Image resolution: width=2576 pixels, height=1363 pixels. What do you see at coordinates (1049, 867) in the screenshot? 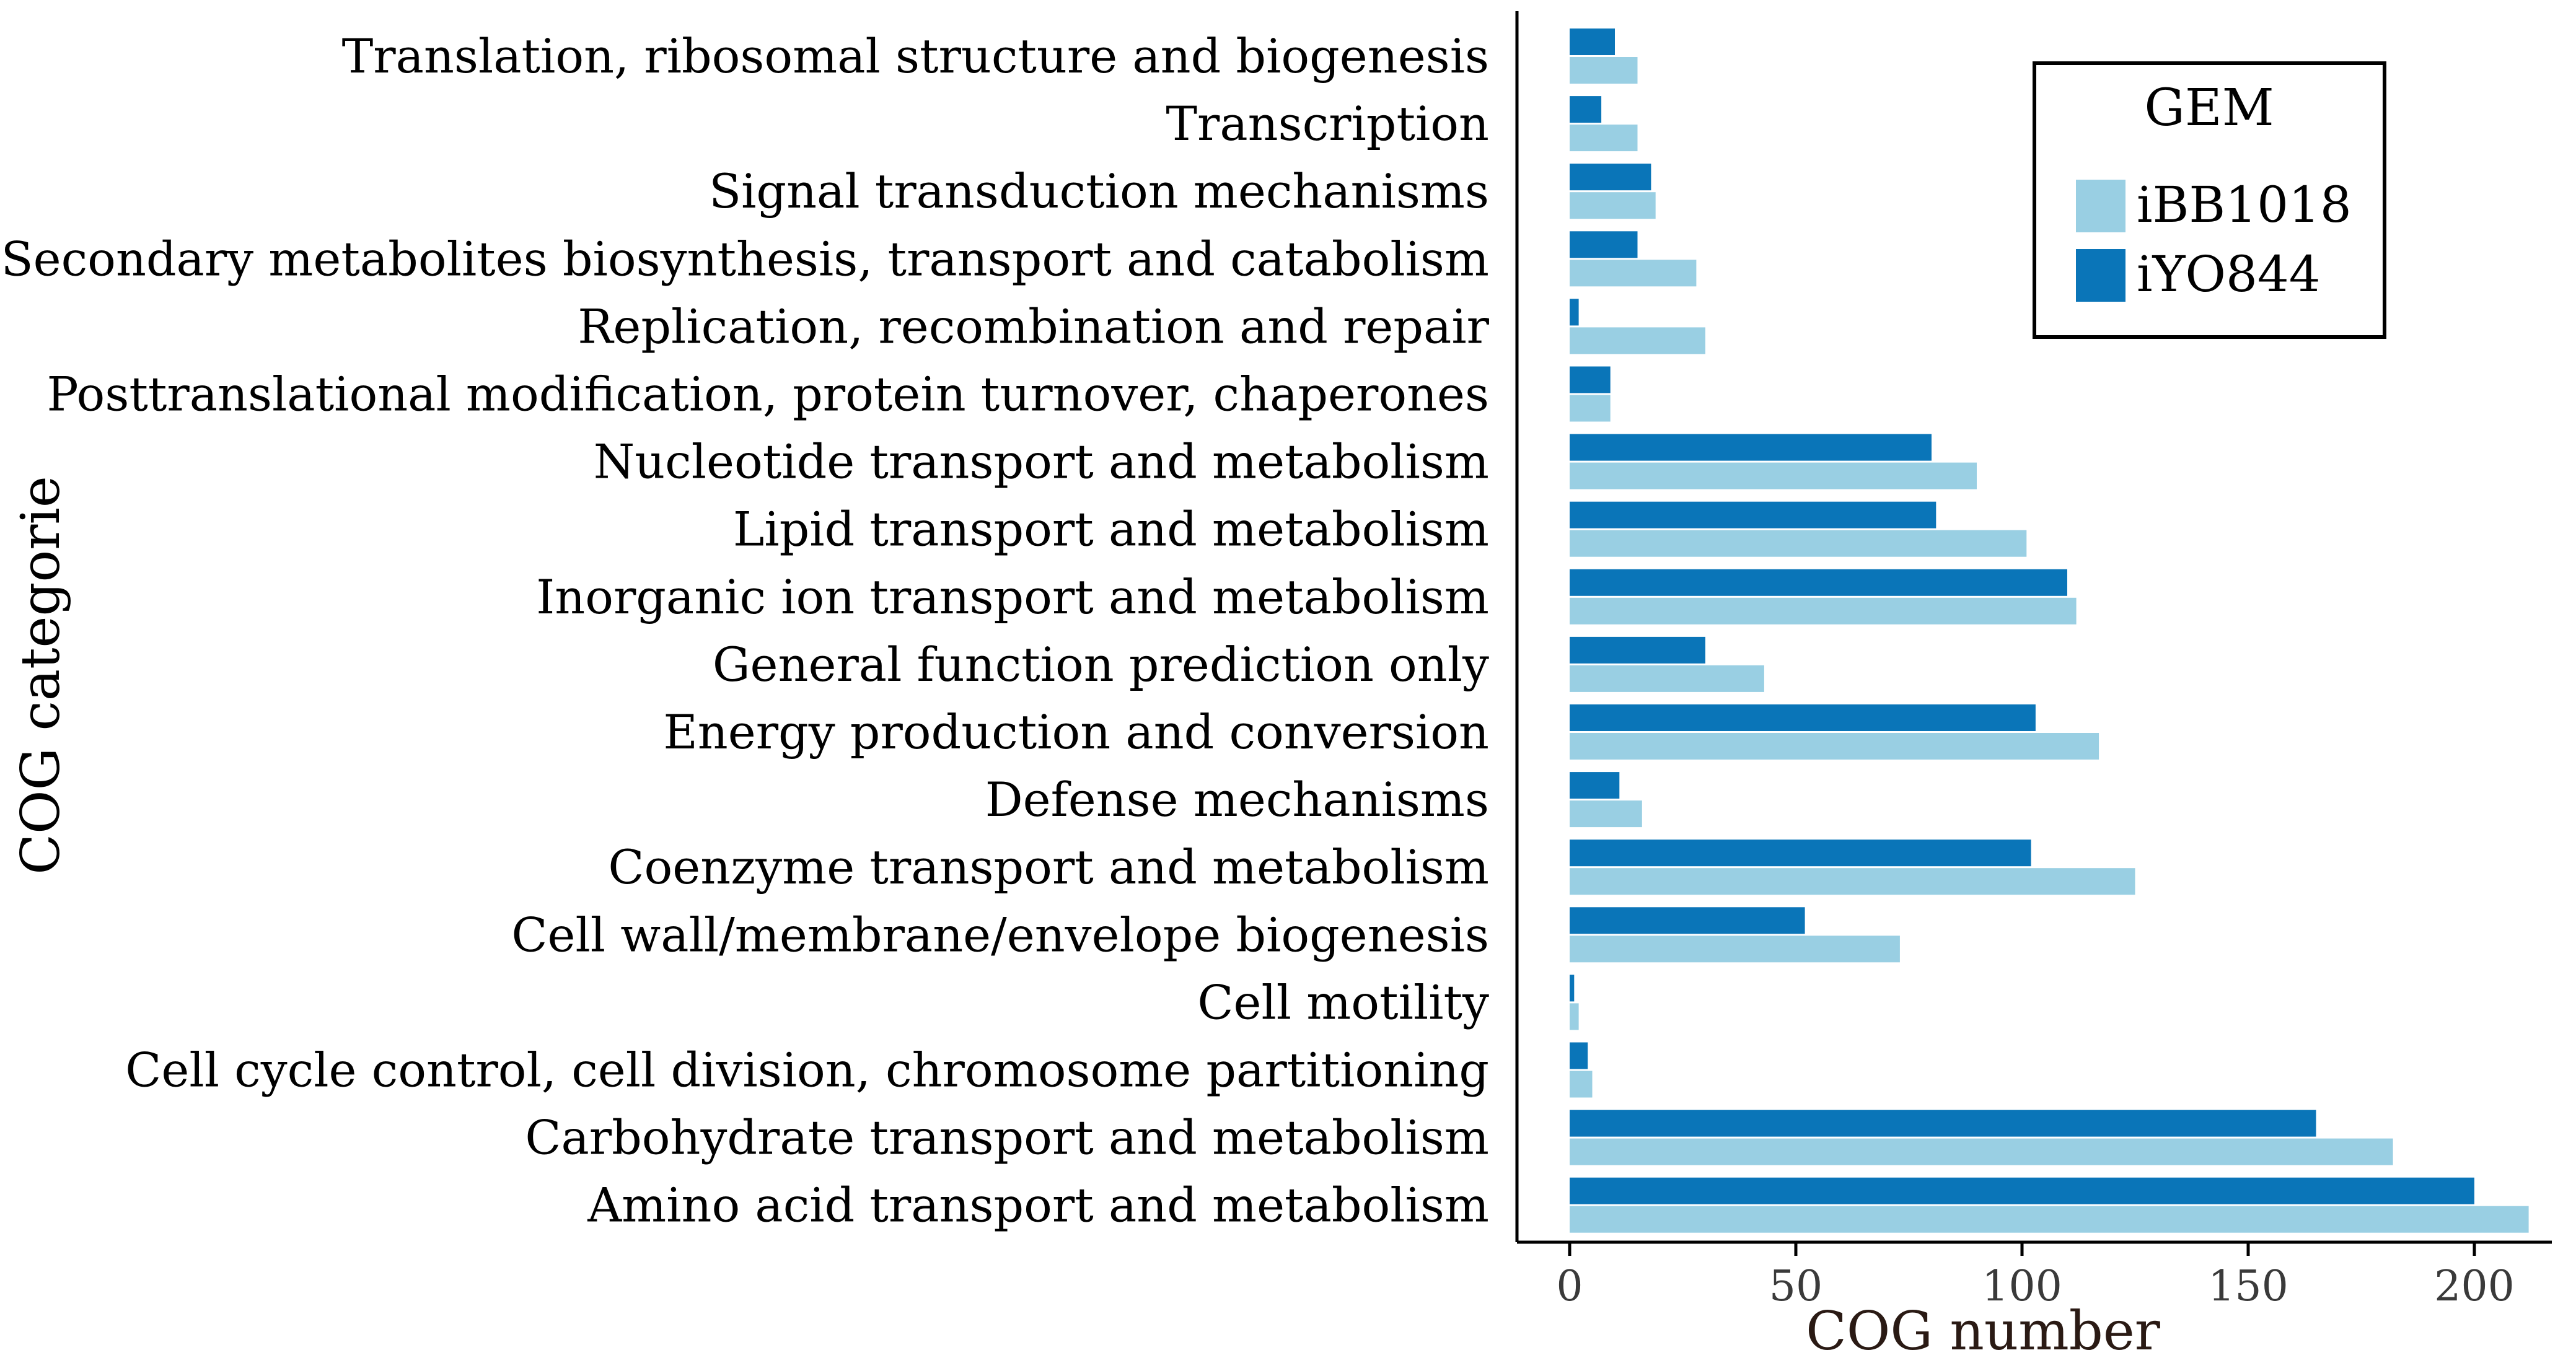
I see `category-label: Coenzyme transport and metabolism` at bounding box center [1049, 867].